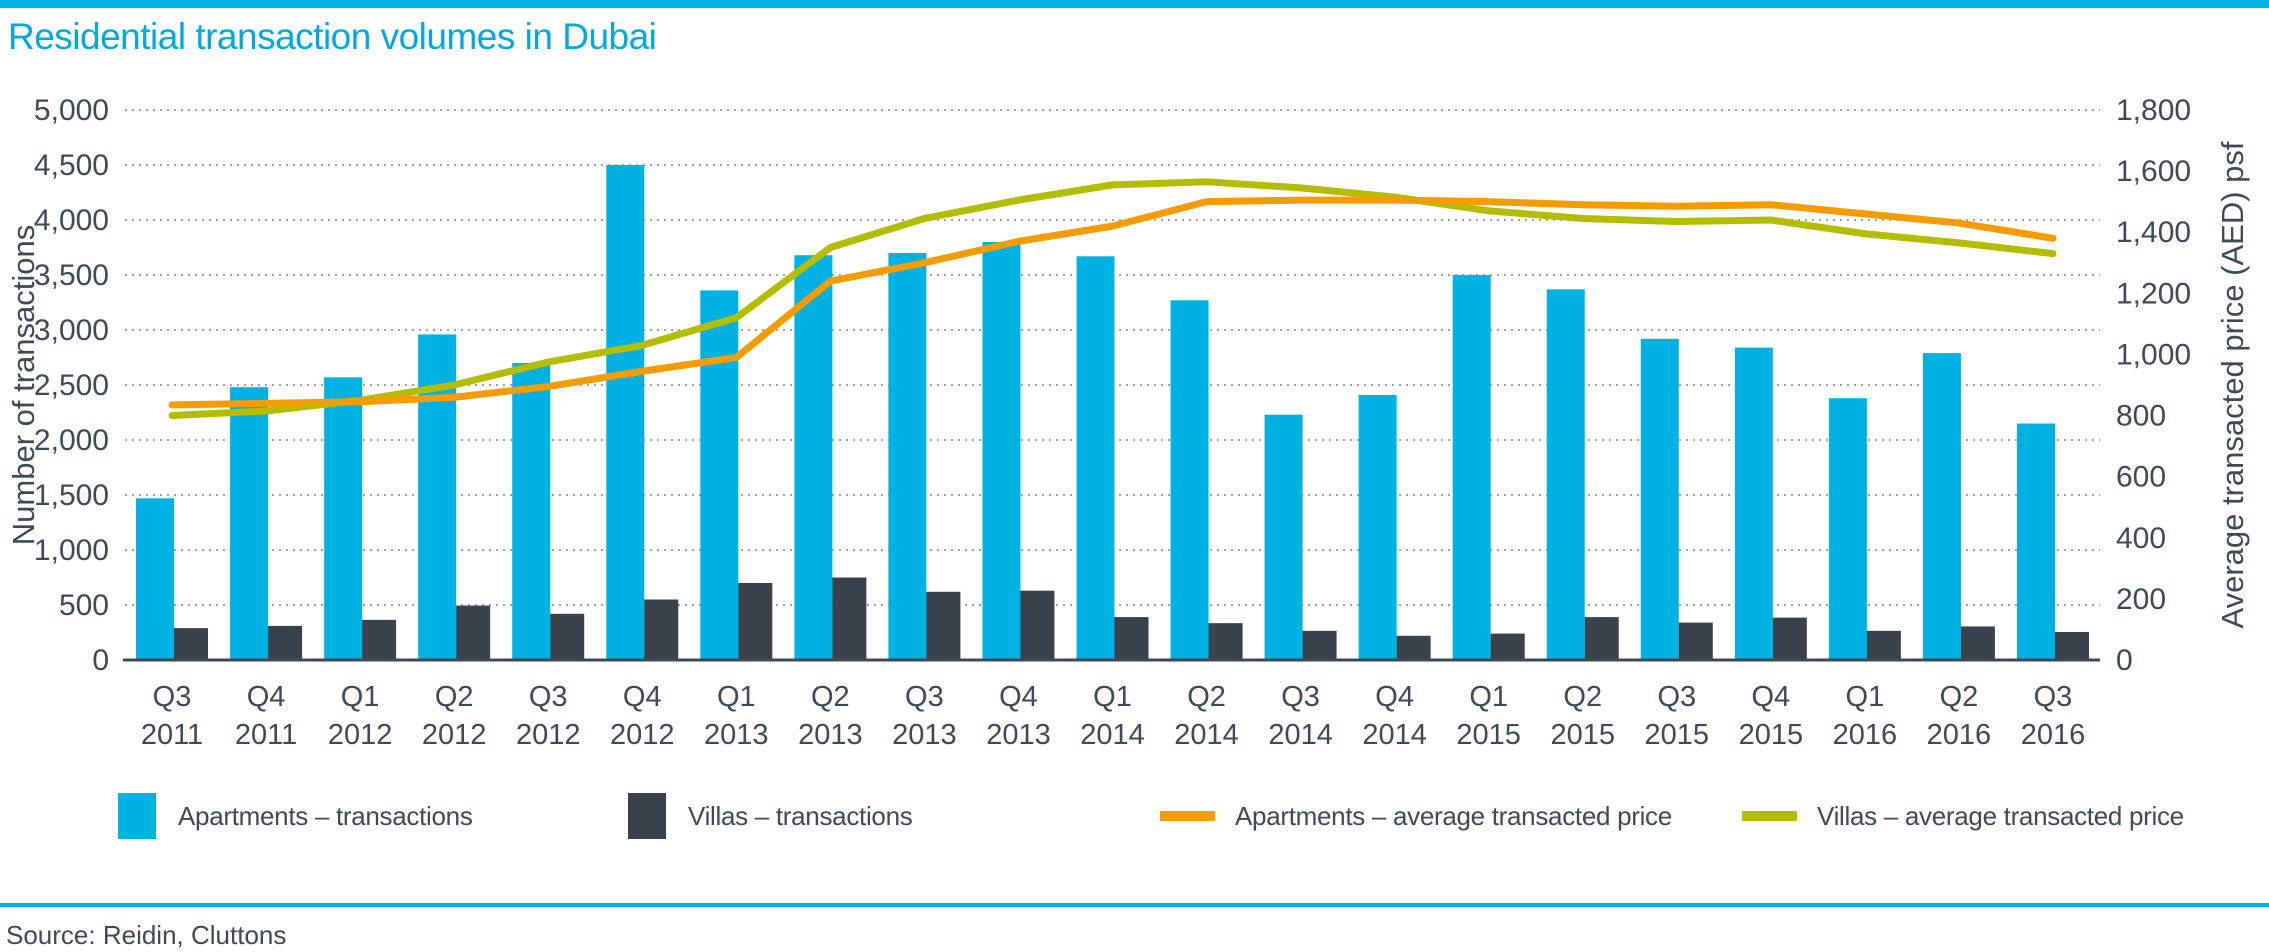 The width and height of the screenshot is (2269, 952). Describe the element at coordinates (647, 816) in the screenshot. I see `legend-swatch-villas-bar` at that location.